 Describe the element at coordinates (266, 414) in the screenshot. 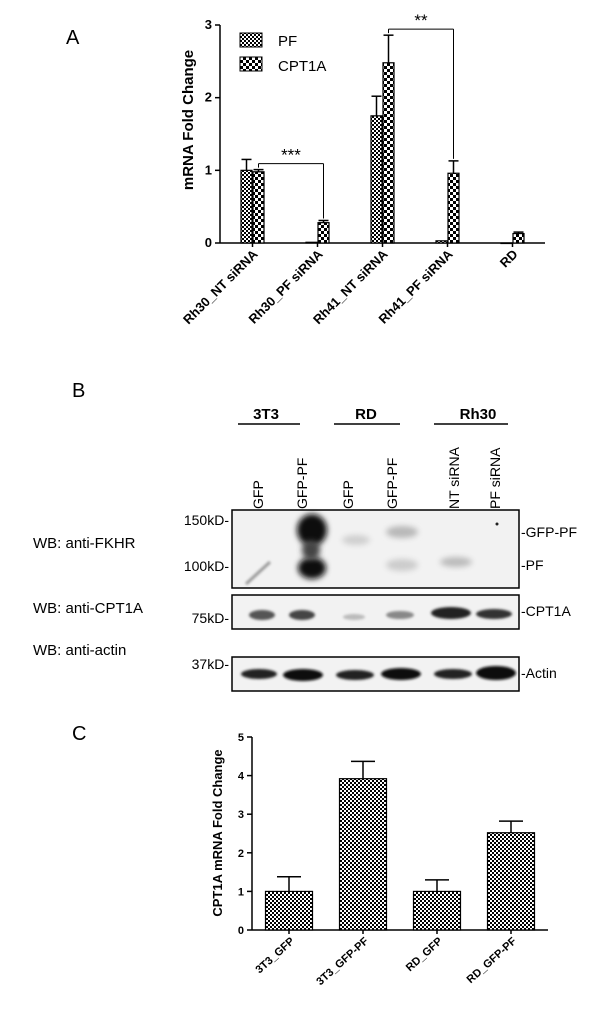

I see `blot-group-3t3: 3T3` at that location.